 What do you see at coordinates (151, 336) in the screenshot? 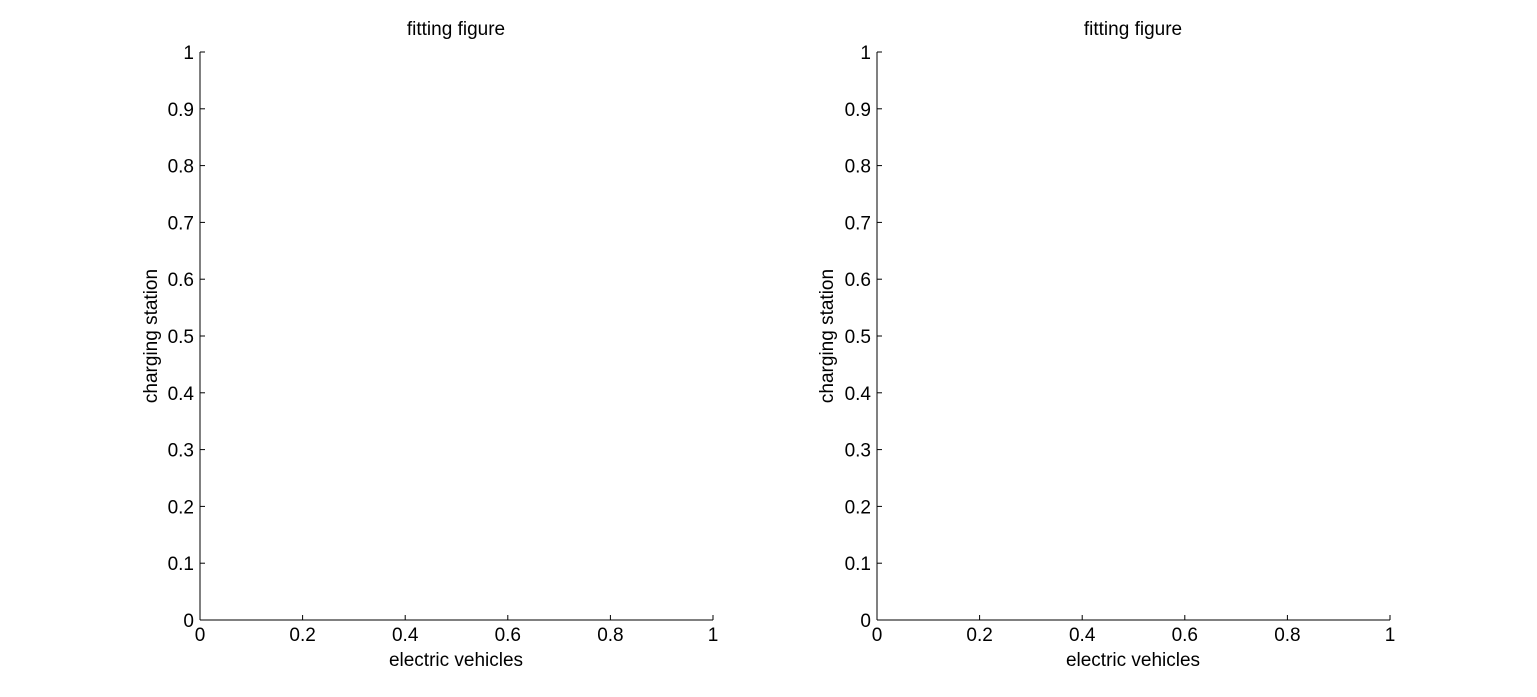
I see `left-plot-y-axis-label: charging station` at bounding box center [151, 336].